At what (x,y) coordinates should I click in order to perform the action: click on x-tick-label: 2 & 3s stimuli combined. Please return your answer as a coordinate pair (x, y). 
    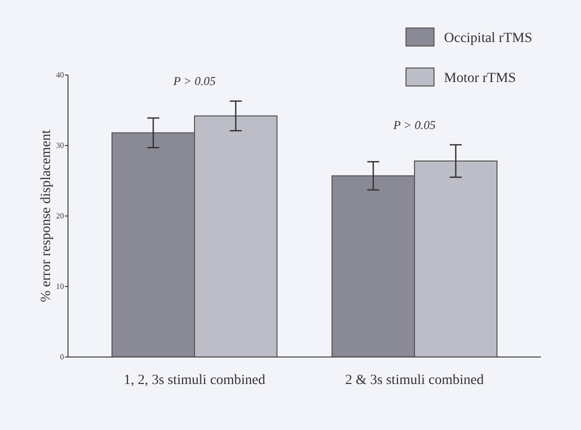
    Looking at the image, I should click on (414, 380).